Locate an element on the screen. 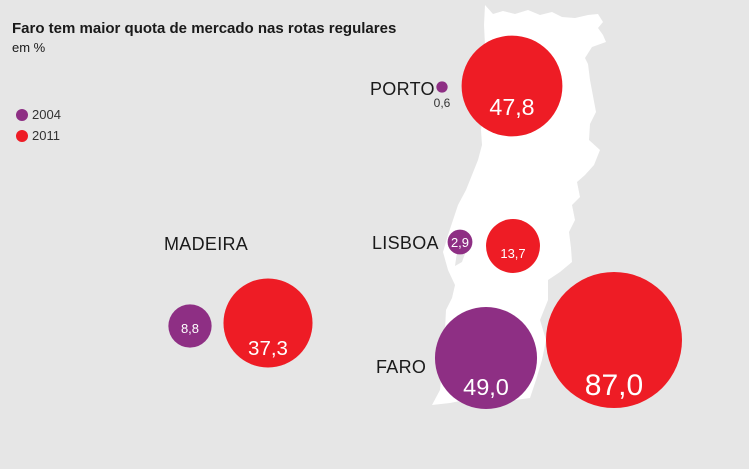  bubble-value-faro-2011: 87,0 is located at coordinates (614, 385).